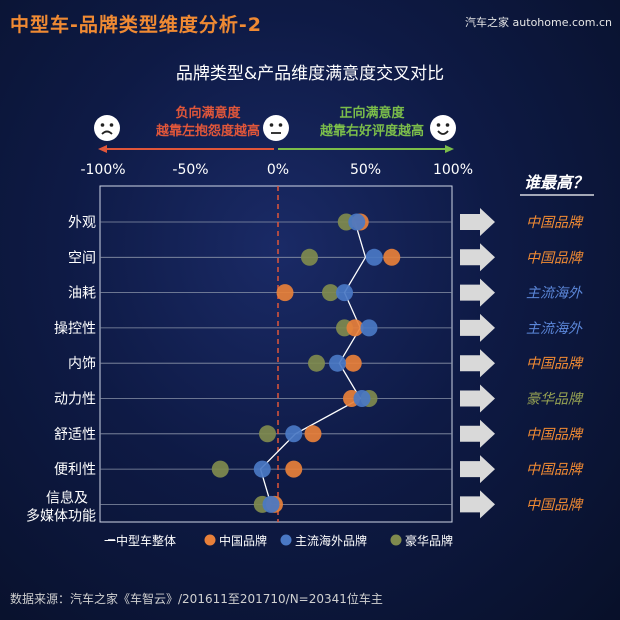 This screenshot has height=620, width=620. I want to click on chart-subtitle: 品牌类型&产品维度满意度交叉对比, so click(310, 74).